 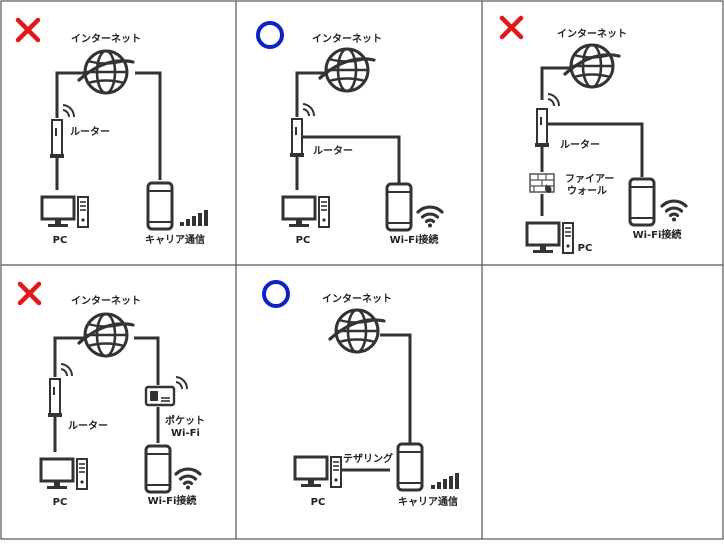 I want to click on panel-pocket-wifi: インターネット ルーター ポケット Wi-Fi PC Wi-Fi接続, so click(x=111, y=394).